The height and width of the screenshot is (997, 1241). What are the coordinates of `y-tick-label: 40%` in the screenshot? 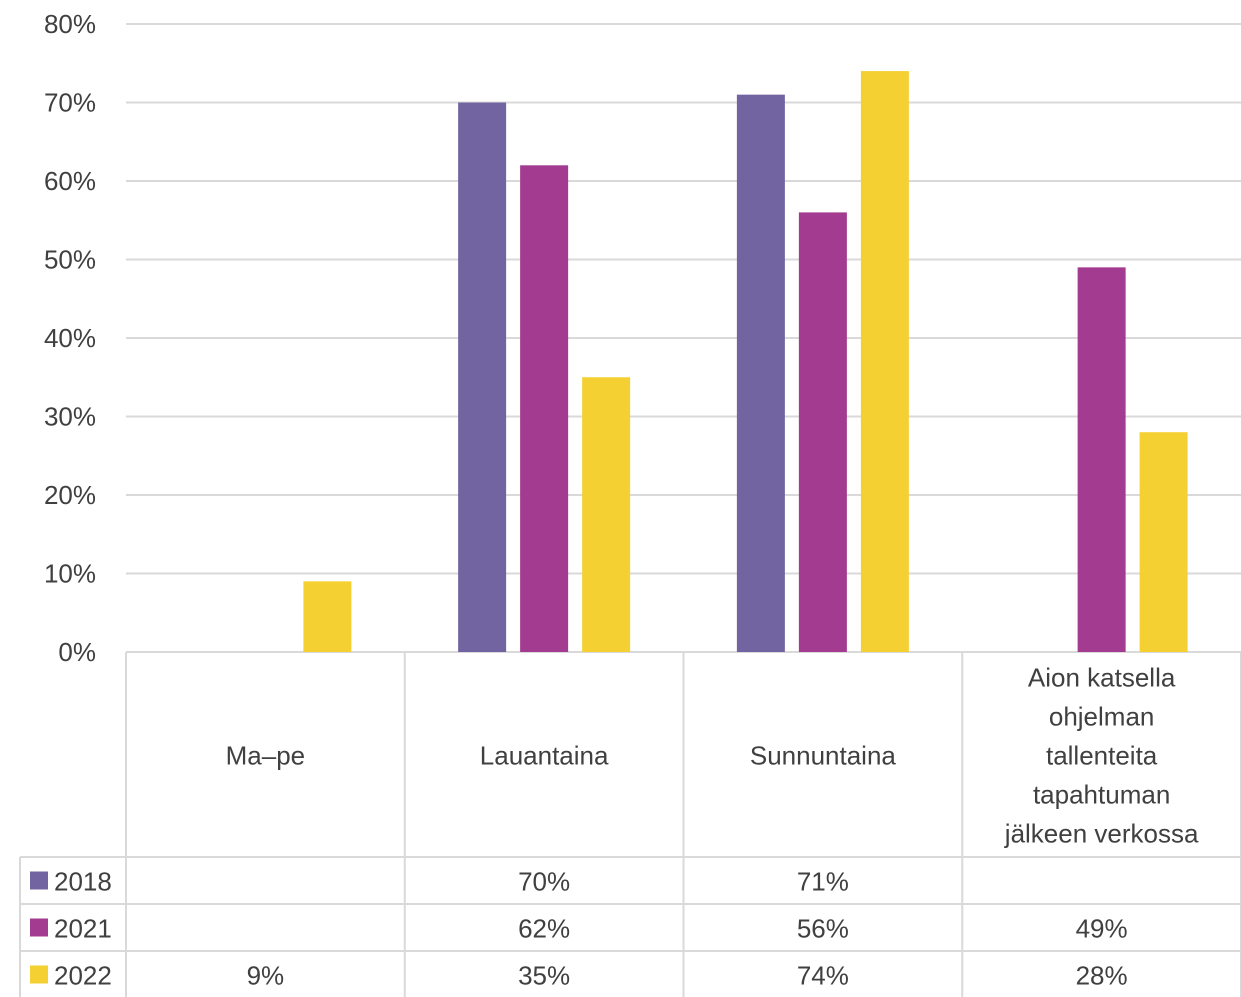 It's located at (70, 338).